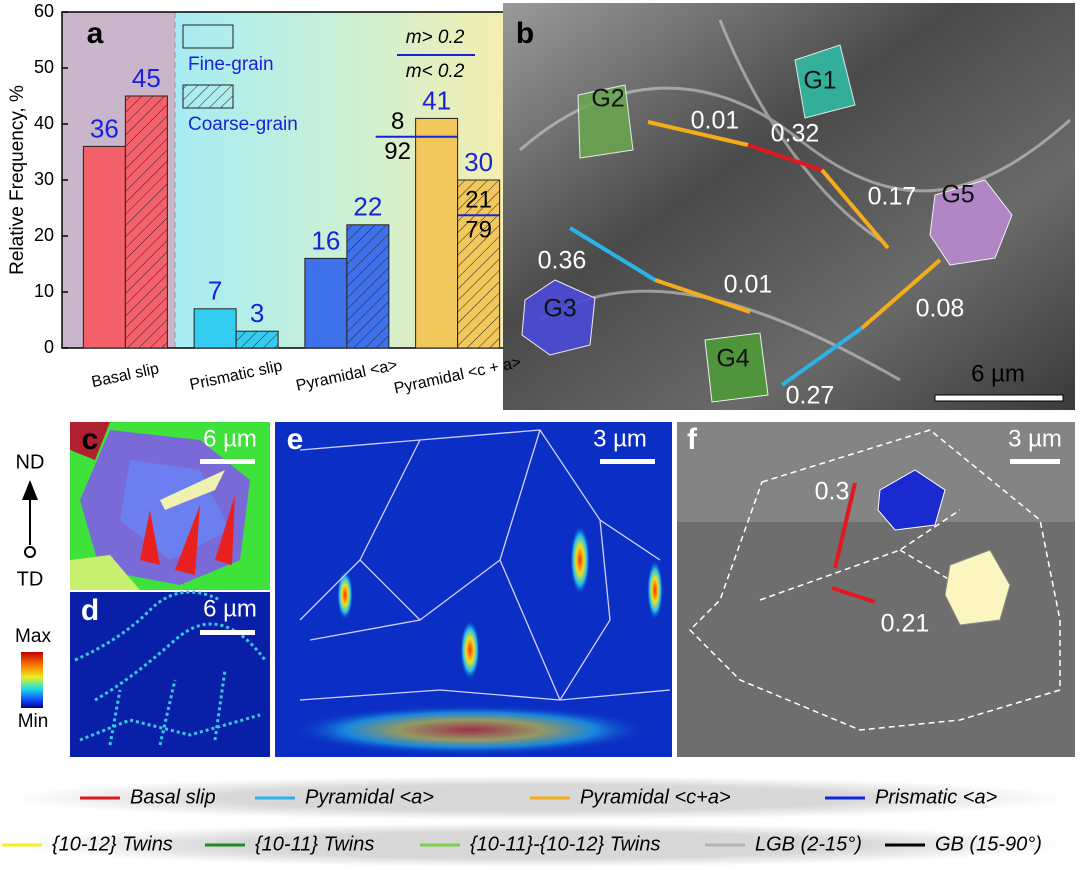 The height and width of the screenshot is (870, 1080). I want to click on grain-label: G1, so click(819, 81).